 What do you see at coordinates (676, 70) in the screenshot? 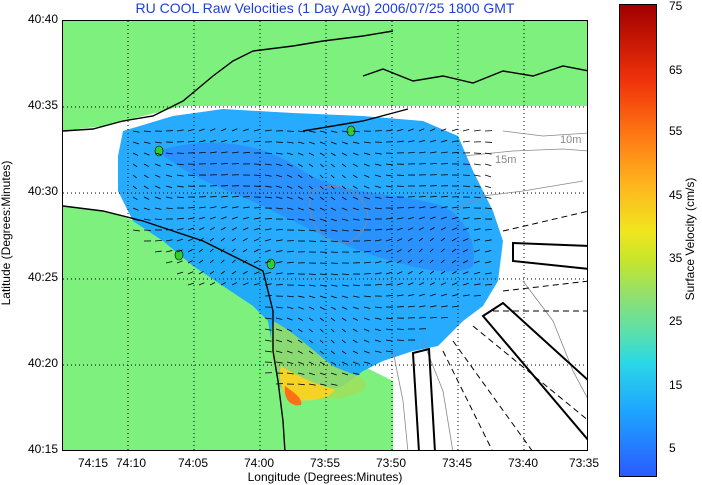
I see `colorbar-tick: 65` at bounding box center [676, 70].